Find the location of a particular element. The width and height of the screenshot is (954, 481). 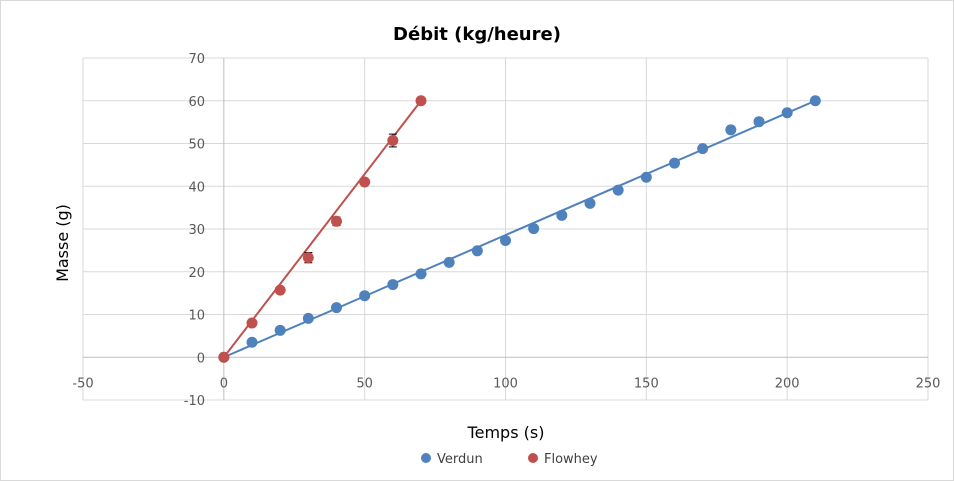

trendline-flowhey is located at coordinates (322, 229).